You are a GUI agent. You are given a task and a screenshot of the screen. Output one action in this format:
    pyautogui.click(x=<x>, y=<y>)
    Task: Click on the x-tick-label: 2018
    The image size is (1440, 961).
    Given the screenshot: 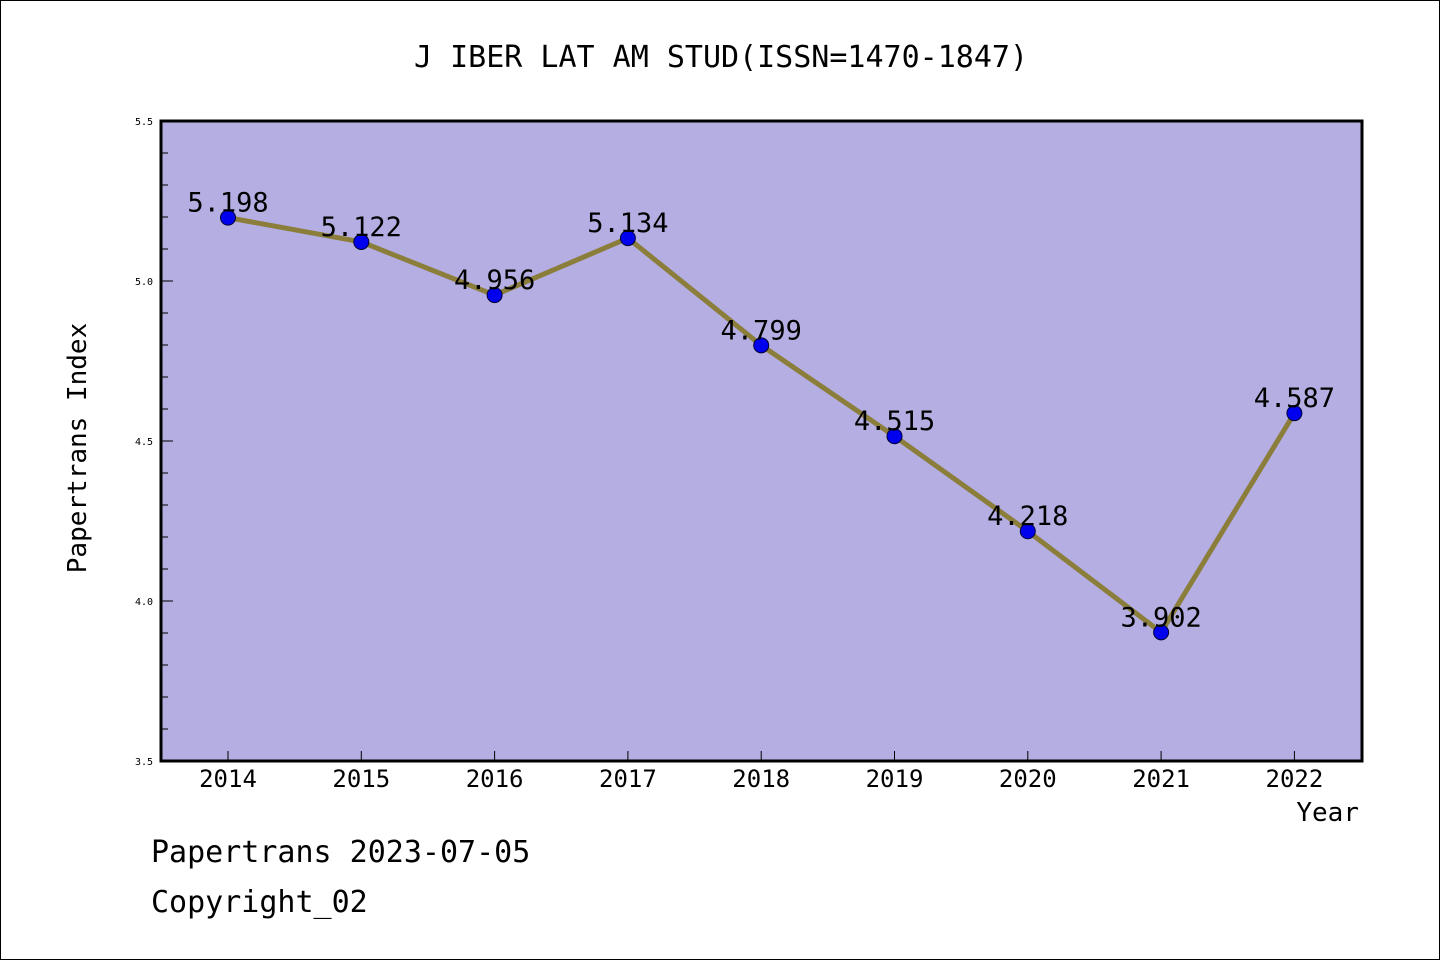 What is the action you would take?
    pyautogui.click(x=761, y=779)
    